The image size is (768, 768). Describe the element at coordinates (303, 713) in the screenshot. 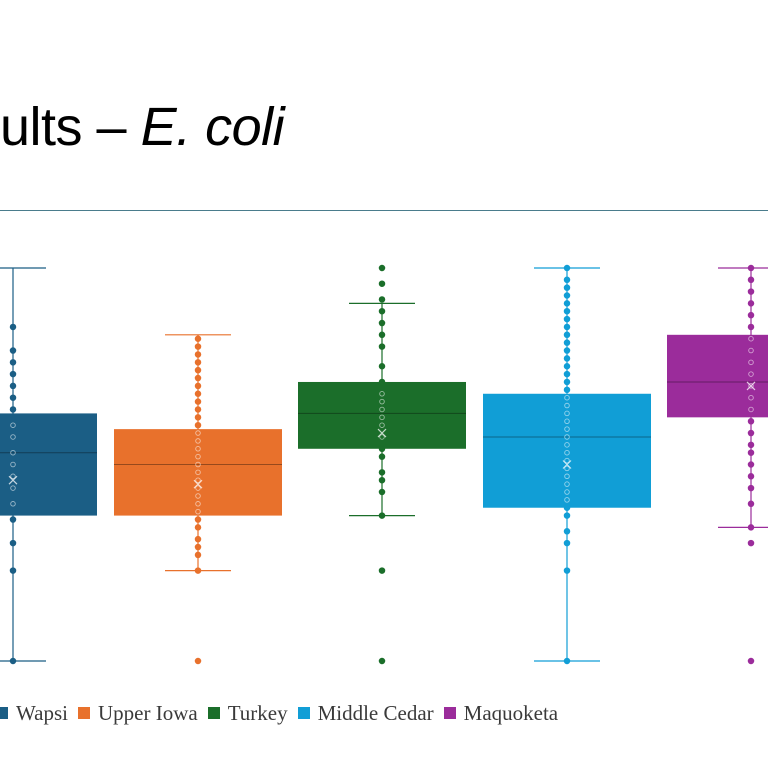

I see `legend-swatch-middle-cedar` at that location.